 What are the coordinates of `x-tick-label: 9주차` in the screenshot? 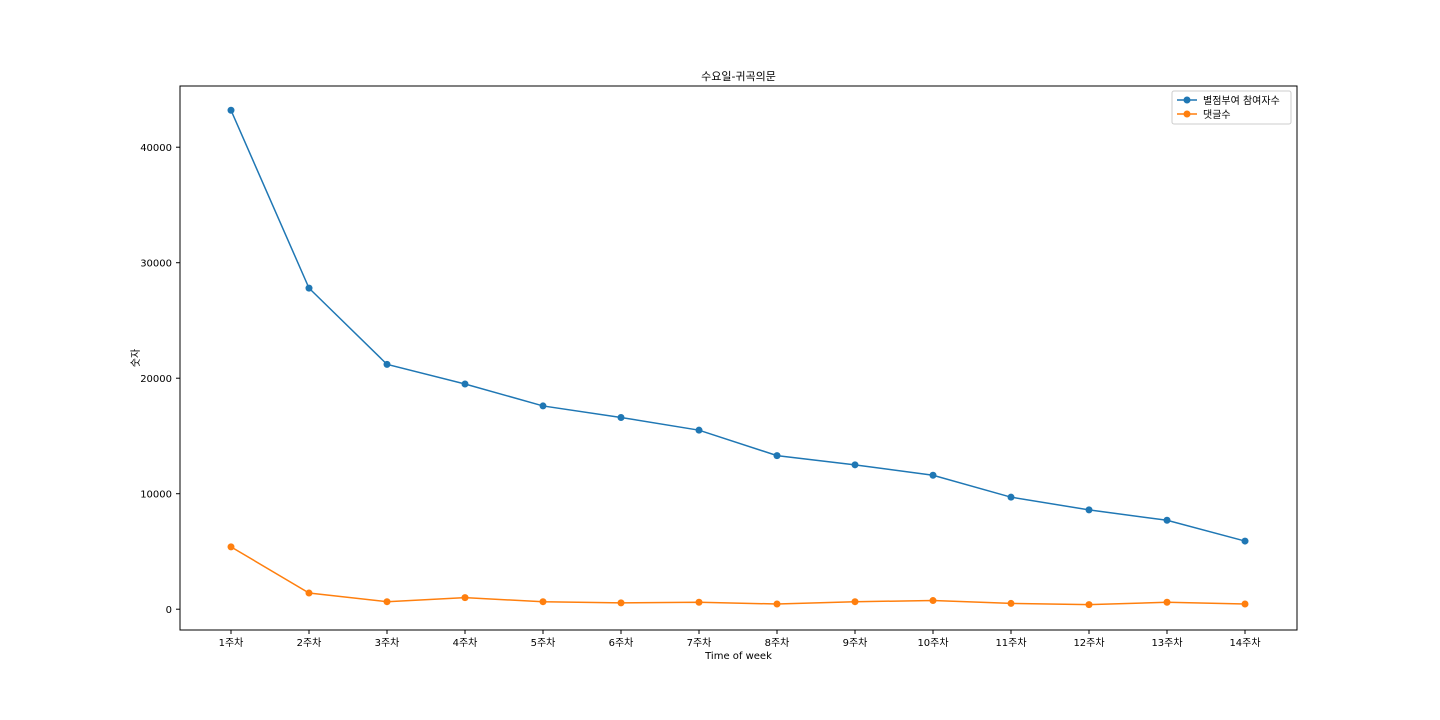 It's located at (855, 643).